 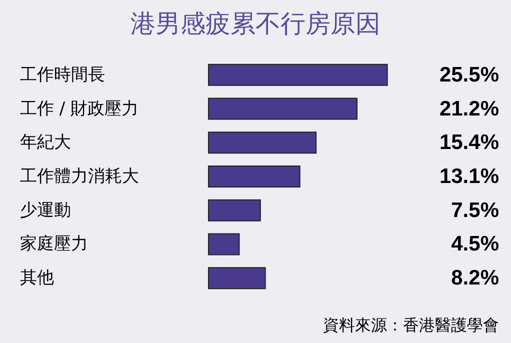 What do you see at coordinates (37, 278) in the screenshot?
I see `y-tick-label: 其他` at bounding box center [37, 278].